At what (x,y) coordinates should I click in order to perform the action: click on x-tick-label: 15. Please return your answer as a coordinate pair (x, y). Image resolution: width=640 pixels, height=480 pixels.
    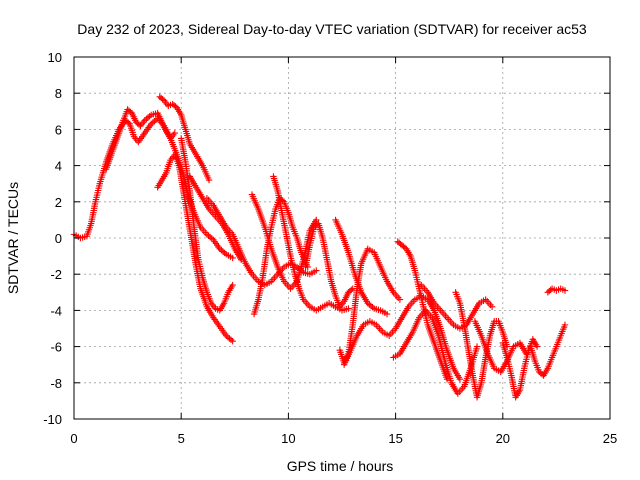
    Looking at the image, I should click on (395, 438).